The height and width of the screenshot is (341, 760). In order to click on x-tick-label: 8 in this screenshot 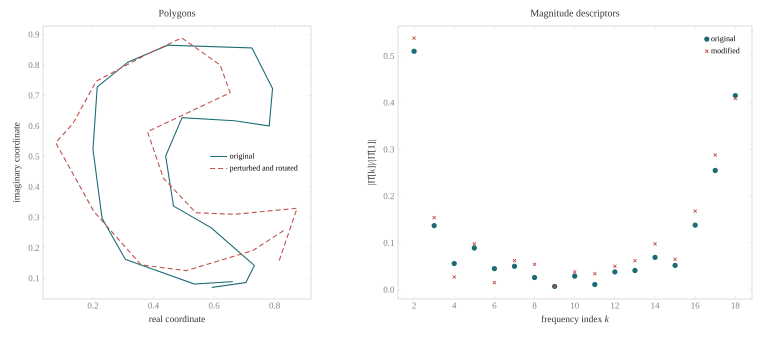, I will do `click(534, 305)`.